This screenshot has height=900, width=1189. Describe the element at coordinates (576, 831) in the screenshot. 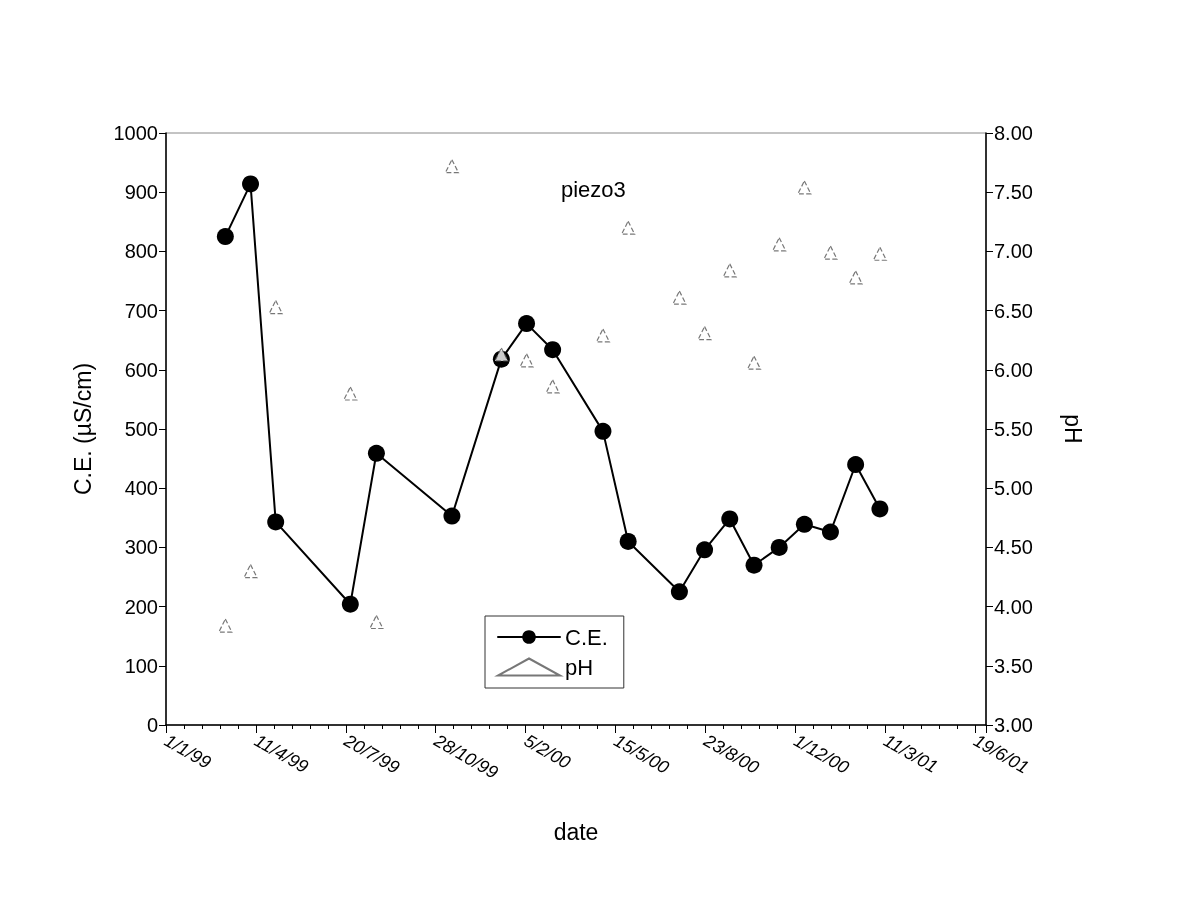

I see `x-axis-title: date` at that location.